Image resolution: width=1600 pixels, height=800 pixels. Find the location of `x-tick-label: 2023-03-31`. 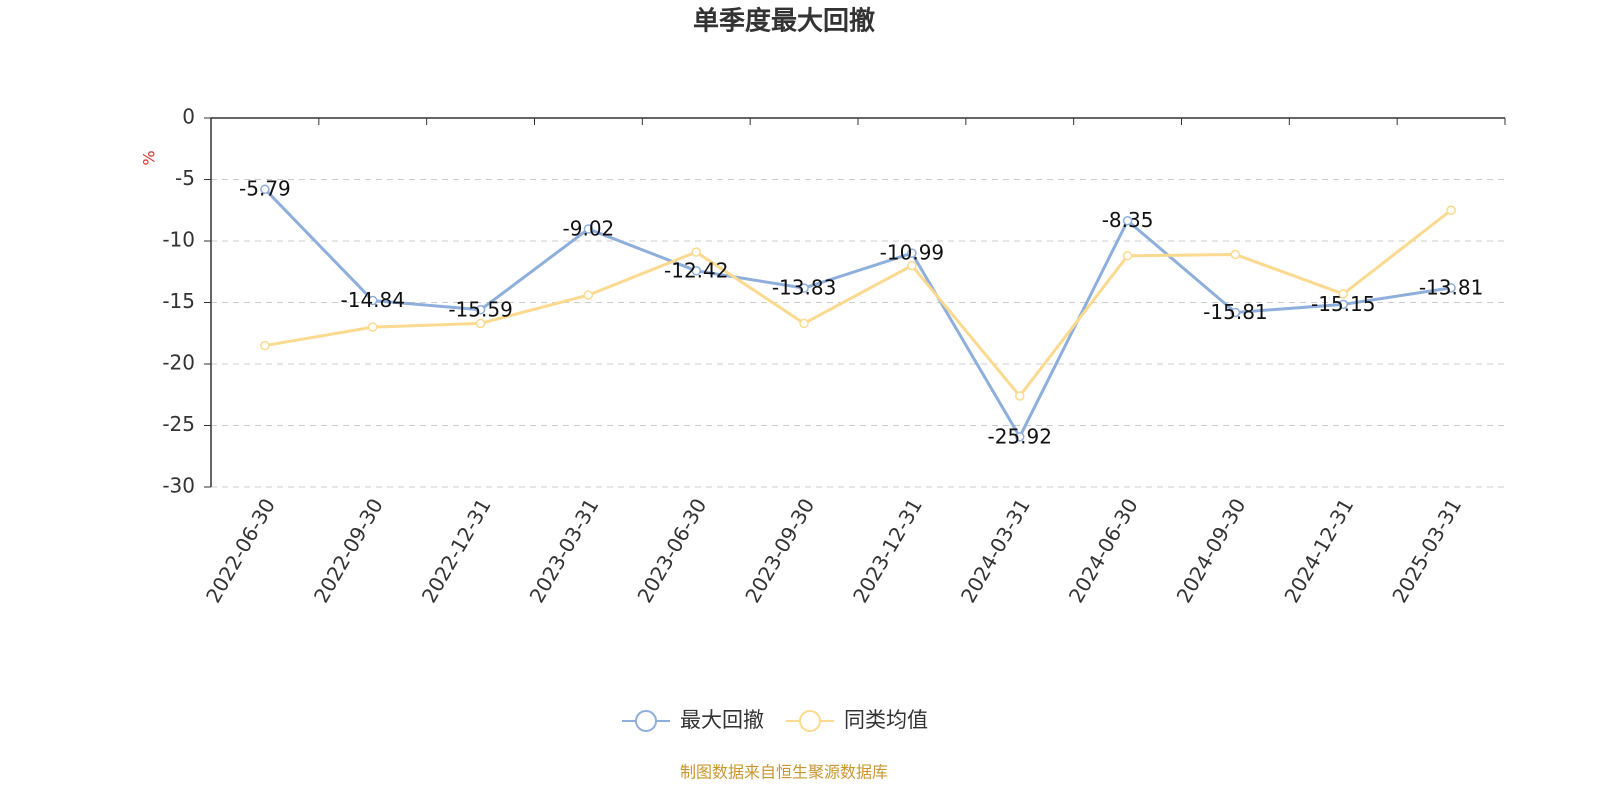

x-tick-label: 2023-03-31 is located at coordinates (564, 550).